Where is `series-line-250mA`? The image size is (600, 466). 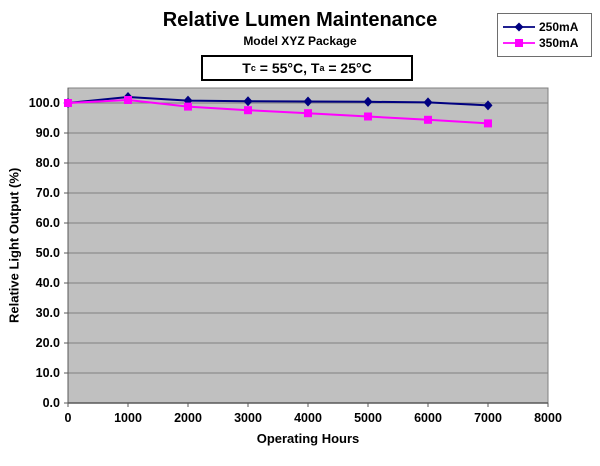
series-line-250mA is located at coordinates (278, 101).